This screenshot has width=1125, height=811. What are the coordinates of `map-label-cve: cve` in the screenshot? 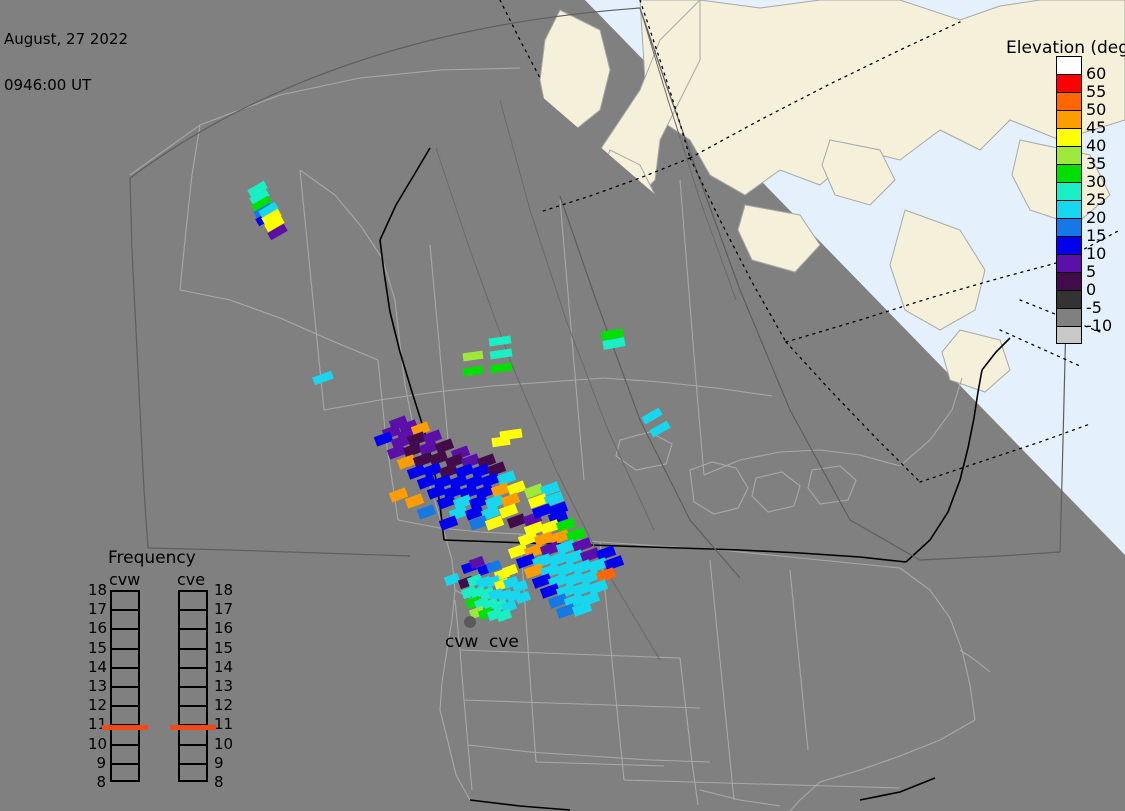 It's located at (504, 642).